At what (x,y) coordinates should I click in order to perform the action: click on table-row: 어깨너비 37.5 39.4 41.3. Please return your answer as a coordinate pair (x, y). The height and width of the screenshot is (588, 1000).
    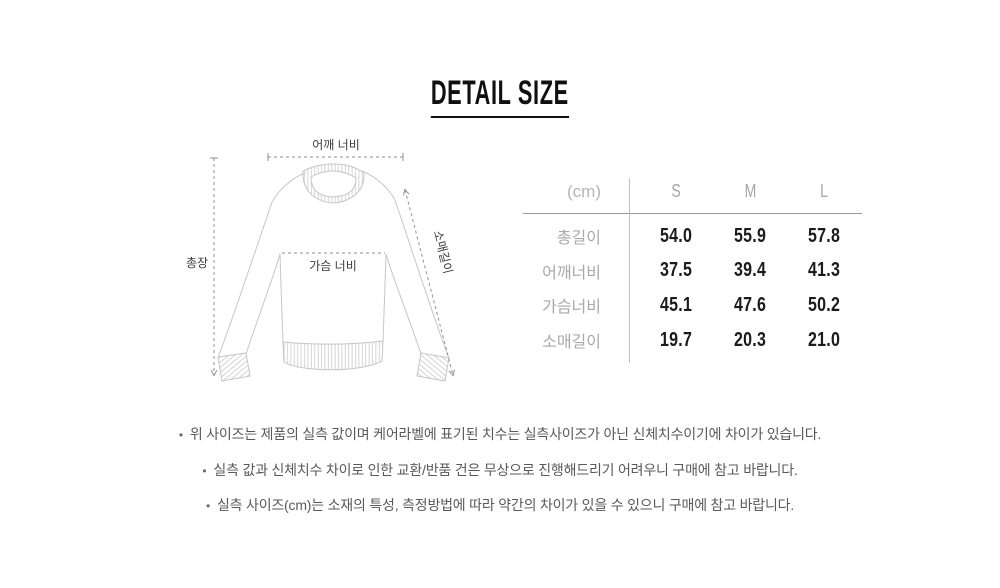
    Looking at the image, I should click on (692, 271).